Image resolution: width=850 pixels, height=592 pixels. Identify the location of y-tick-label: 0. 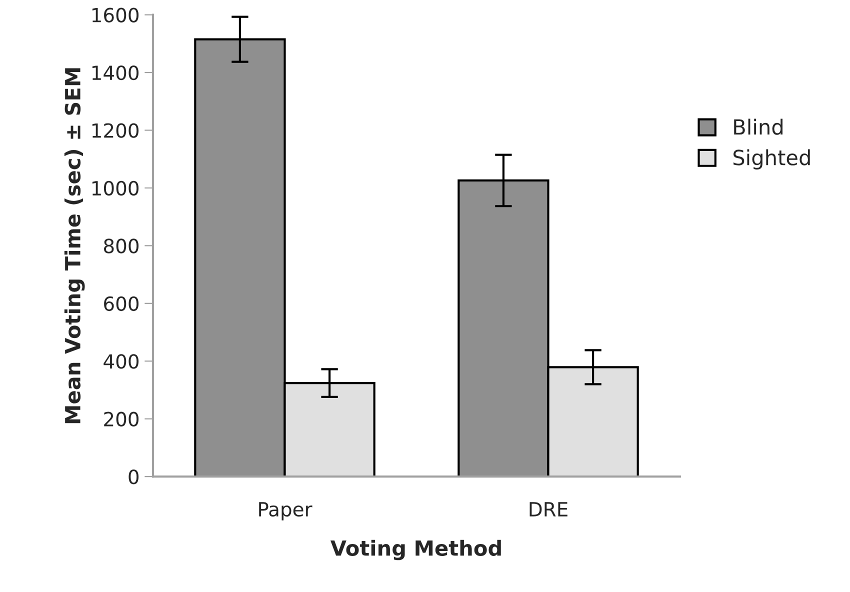
(133, 477).